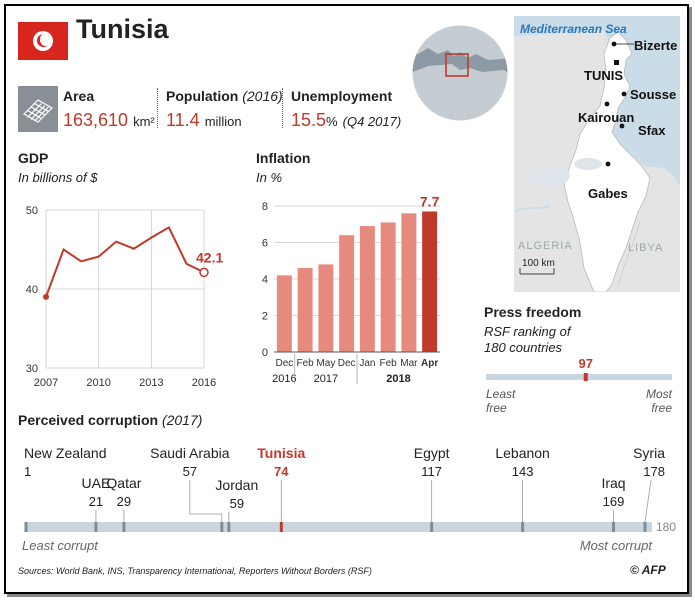 The width and height of the screenshot is (695, 600). I want to click on press-freedom-value: 97, so click(586, 363).